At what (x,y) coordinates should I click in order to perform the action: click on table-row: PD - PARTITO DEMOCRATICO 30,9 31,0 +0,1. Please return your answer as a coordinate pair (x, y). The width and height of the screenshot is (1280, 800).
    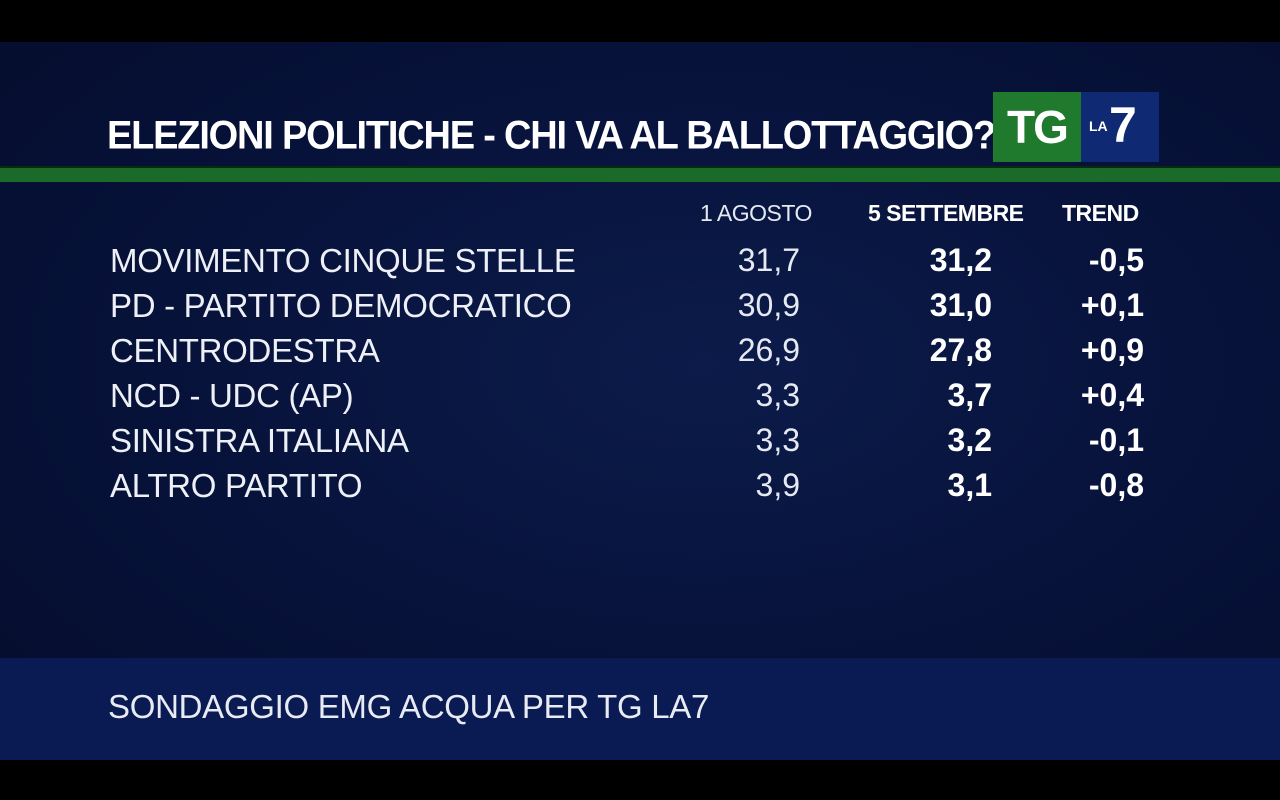
    Looking at the image, I should click on (640, 309).